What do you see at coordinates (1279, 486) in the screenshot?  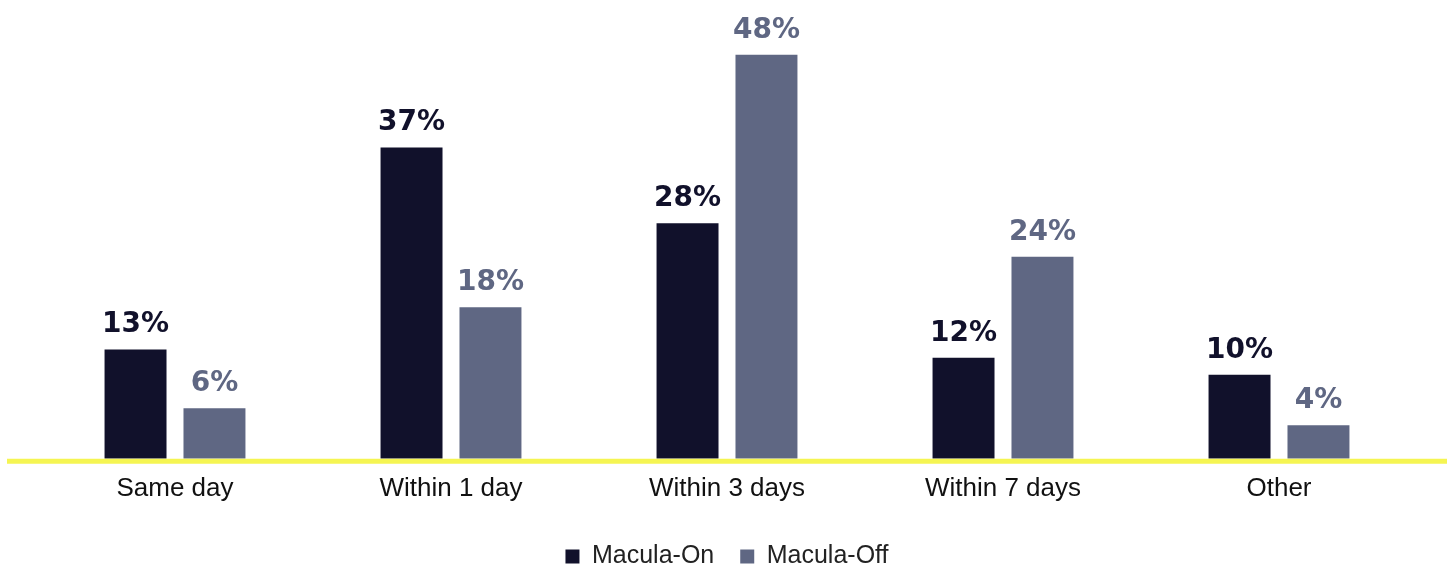 I see `x-tick-label: Other` at bounding box center [1279, 486].